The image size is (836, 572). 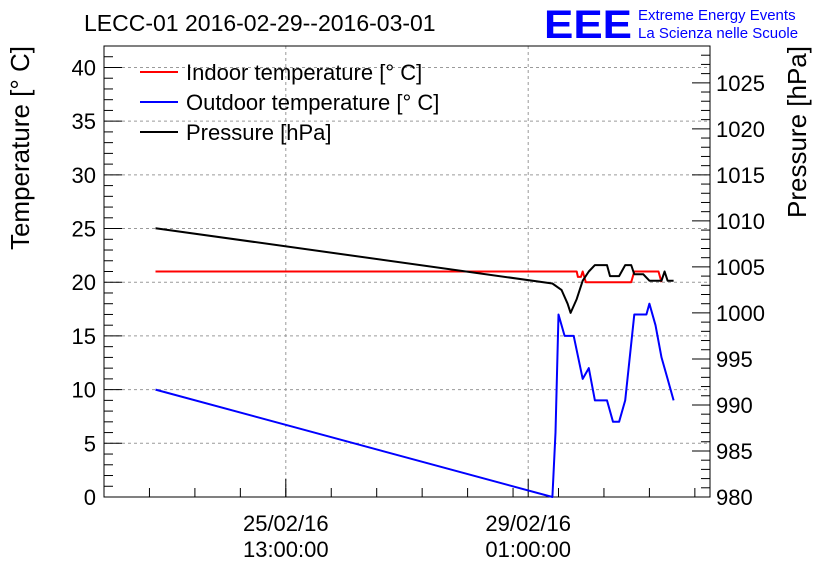 I want to click on y-tick-label-right: 1020, so click(x=740, y=129).